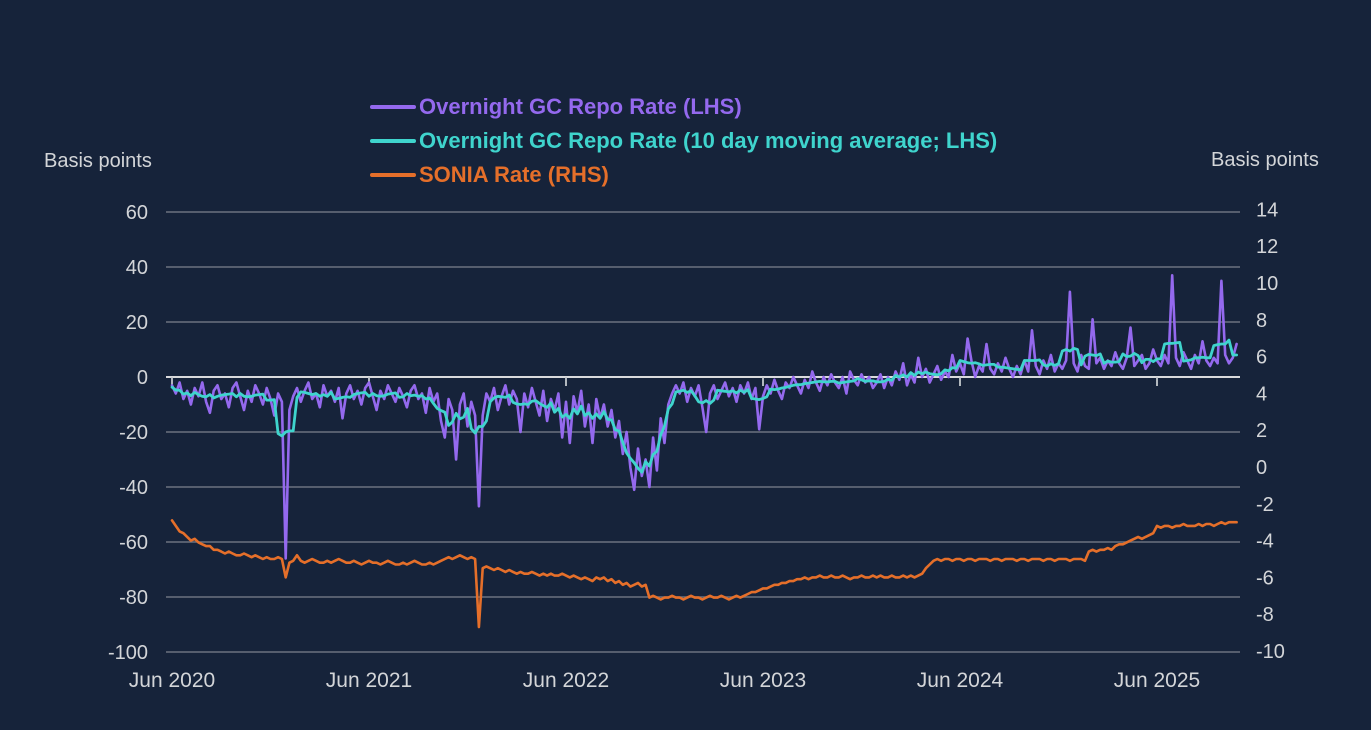  Describe the element at coordinates (172, 680) in the screenshot. I see `x-axis-tick-label: Jun 2020` at that location.